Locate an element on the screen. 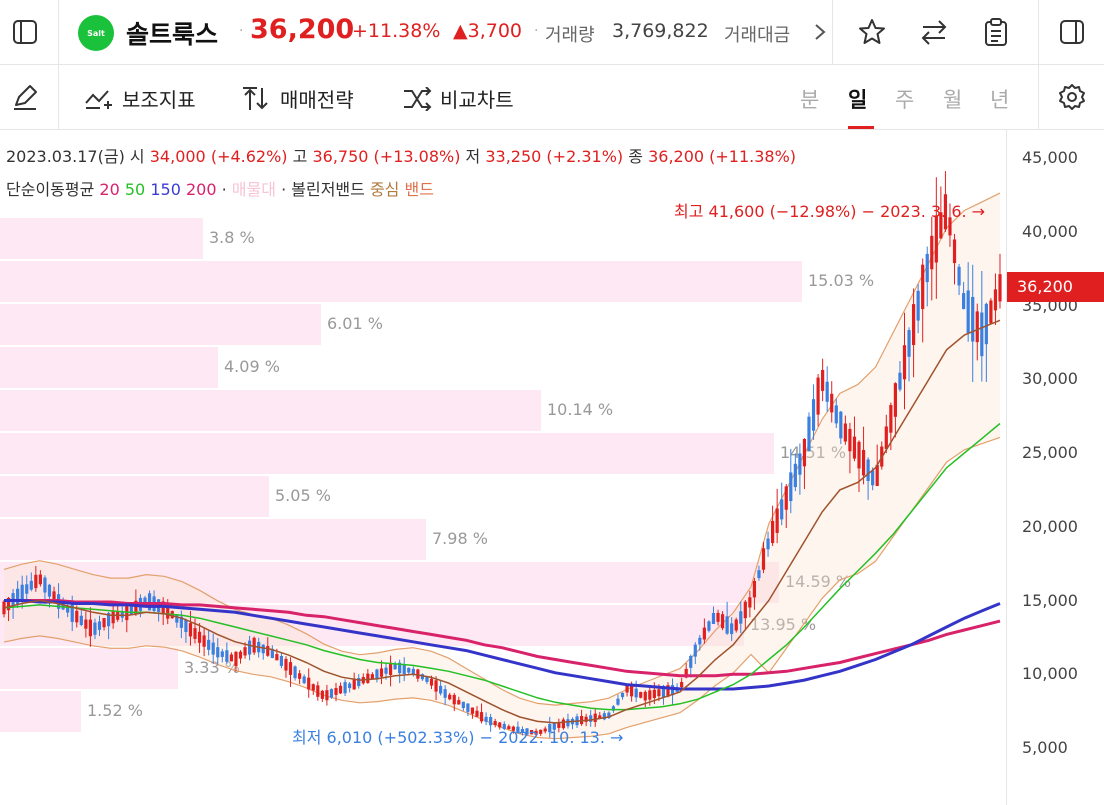  axis-tick-label: 20,000 is located at coordinates (1050, 526).